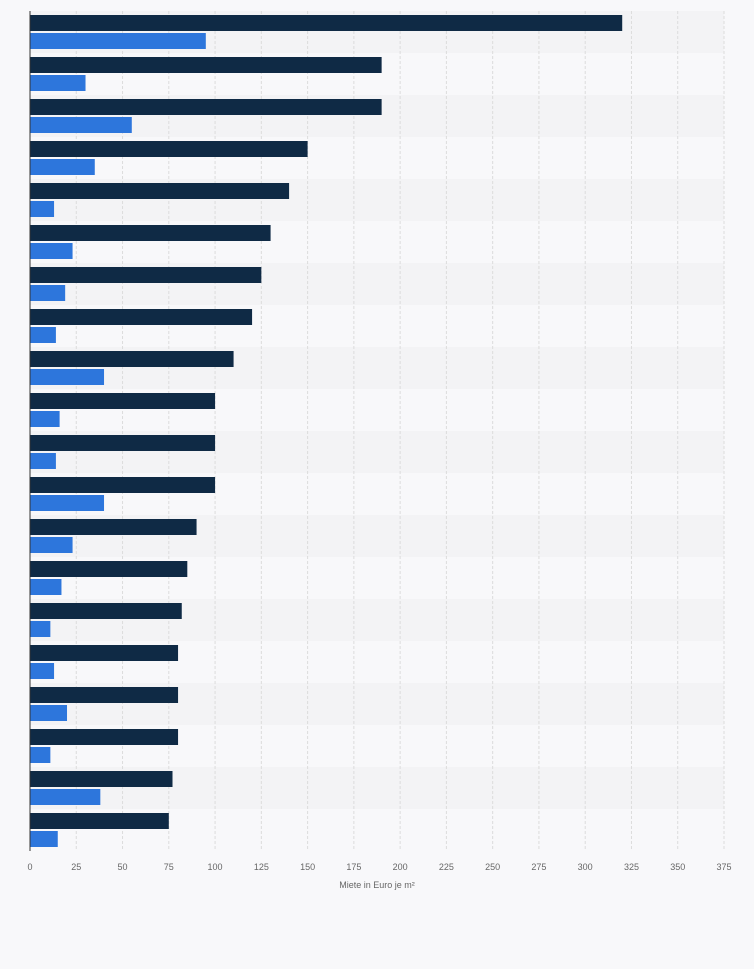  Describe the element at coordinates (400, 867) in the screenshot. I see `x-tick-label: 200` at that location.